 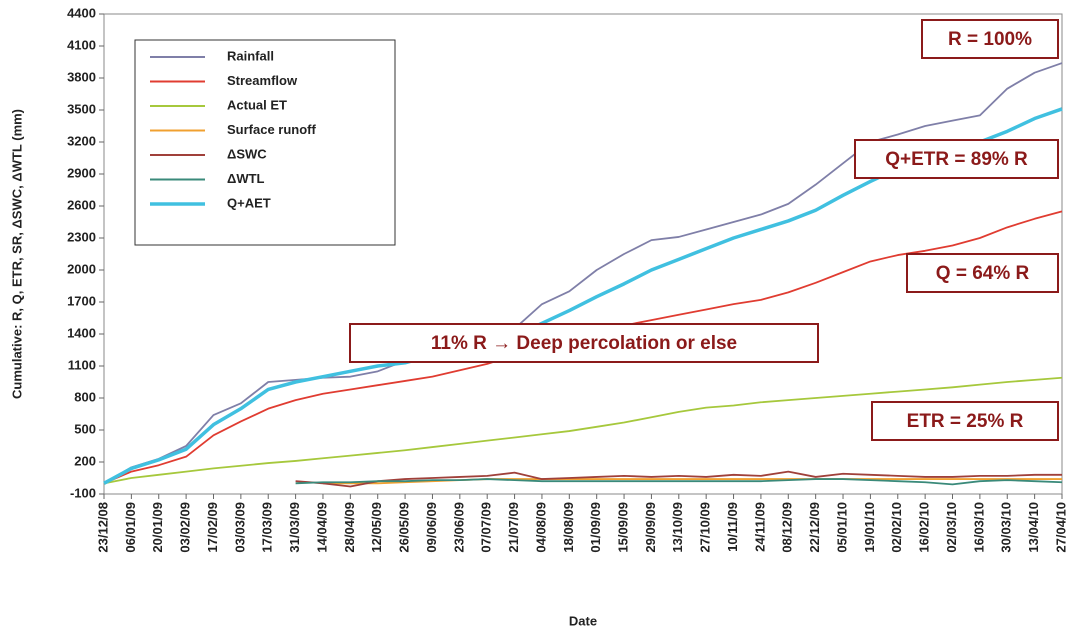 I want to click on x-tick-label: 10/11/09, so click(x=732, y=527).